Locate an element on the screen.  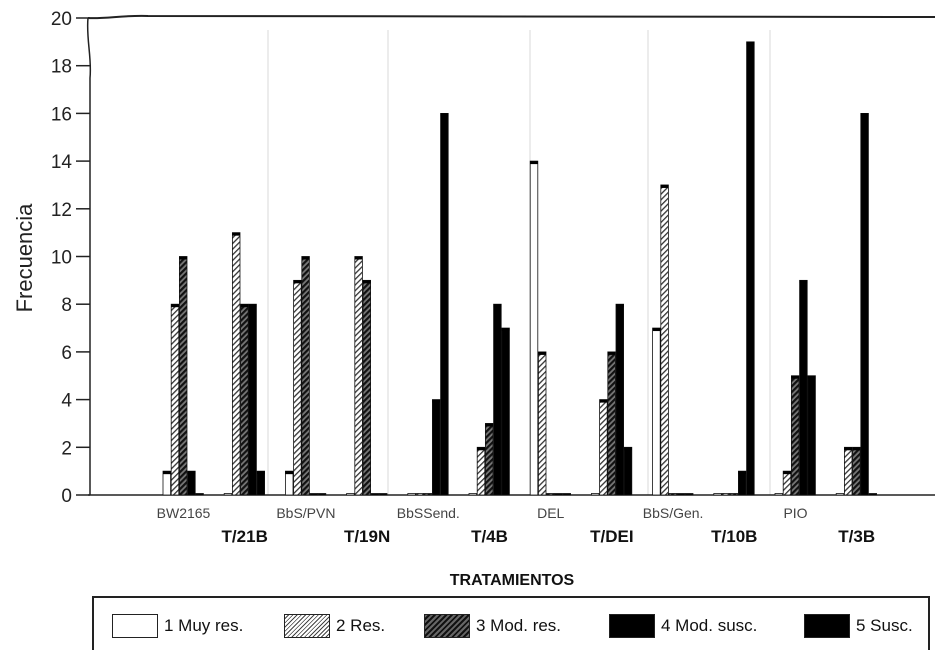
top-border-line is located at coordinates (511, 17).